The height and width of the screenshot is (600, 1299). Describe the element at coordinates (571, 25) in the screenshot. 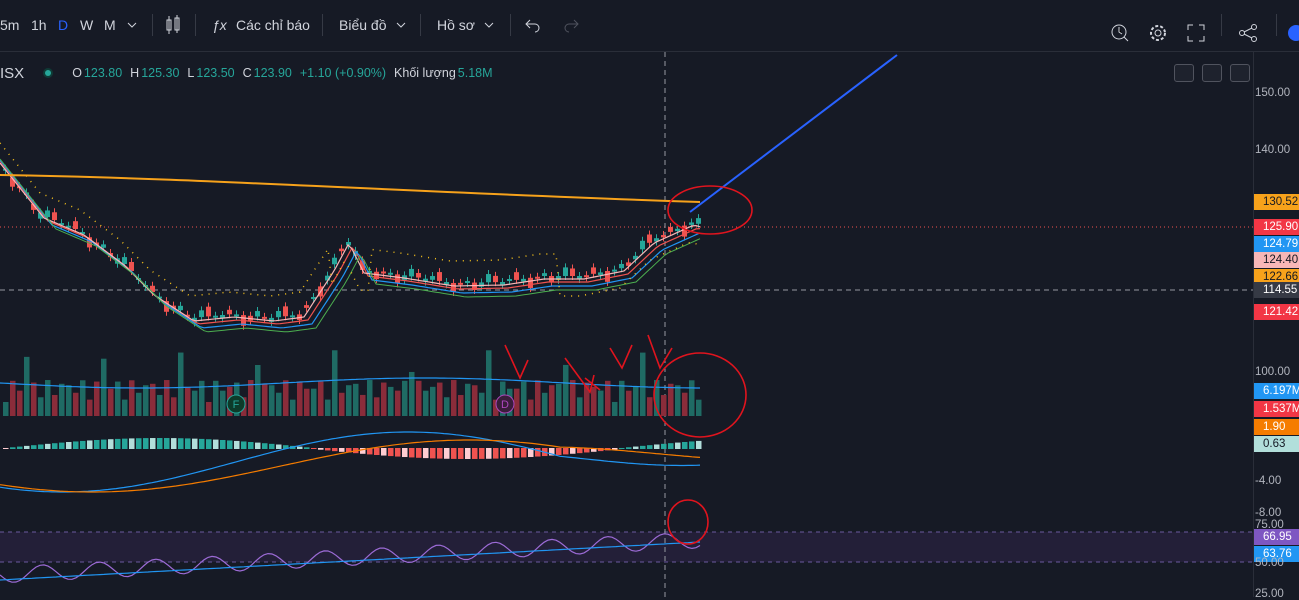

I see `redo` at that location.